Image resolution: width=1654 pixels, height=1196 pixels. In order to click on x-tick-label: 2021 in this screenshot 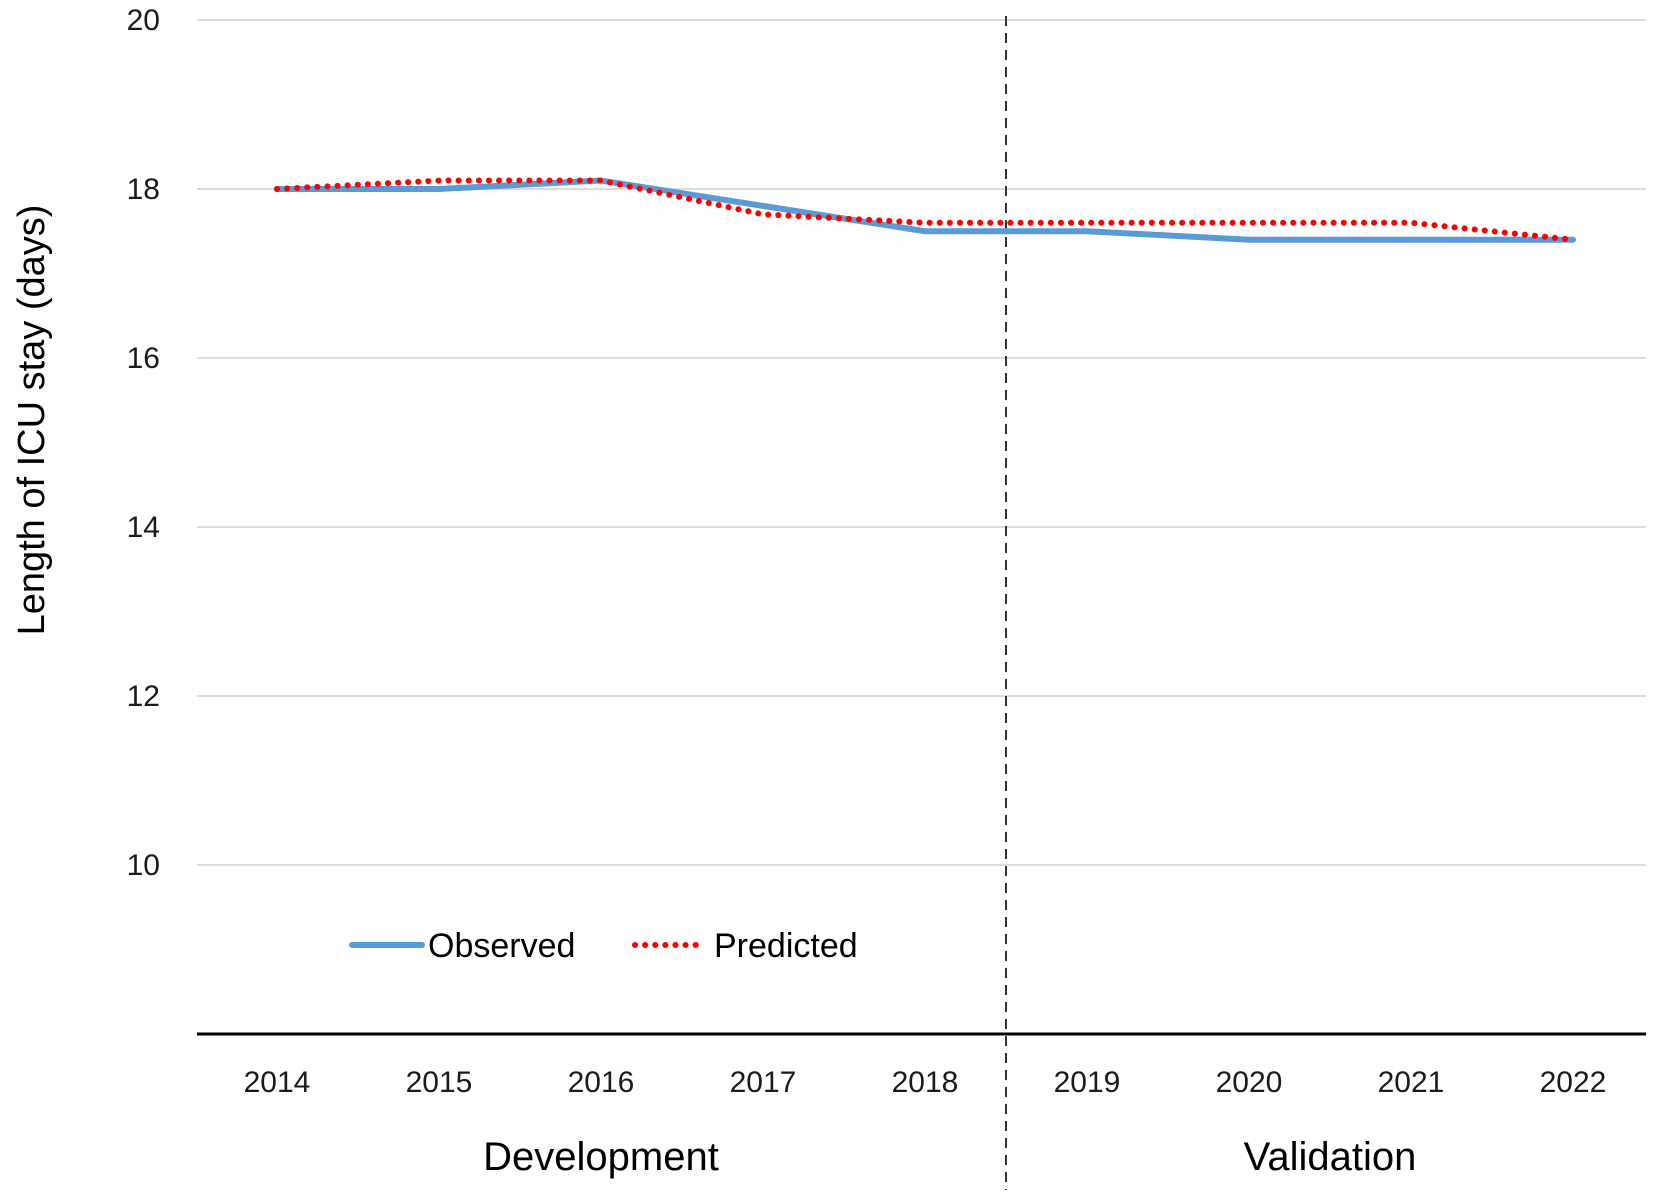, I will do `click(1411, 1082)`.